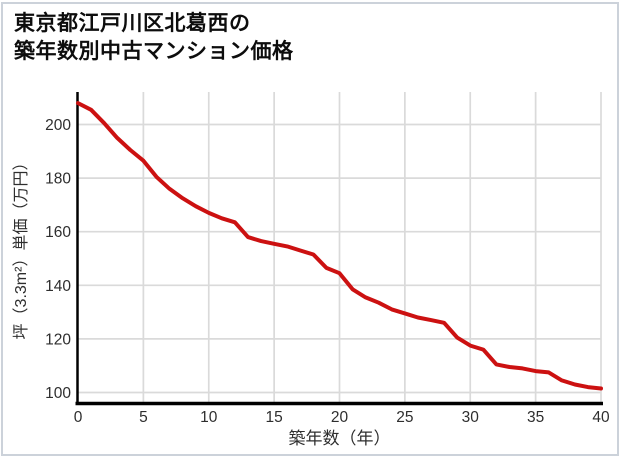 The height and width of the screenshot is (465, 621). What do you see at coordinates (58, 125) in the screenshot?
I see `y-tick-label: 200` at bounding box center [58, 125].